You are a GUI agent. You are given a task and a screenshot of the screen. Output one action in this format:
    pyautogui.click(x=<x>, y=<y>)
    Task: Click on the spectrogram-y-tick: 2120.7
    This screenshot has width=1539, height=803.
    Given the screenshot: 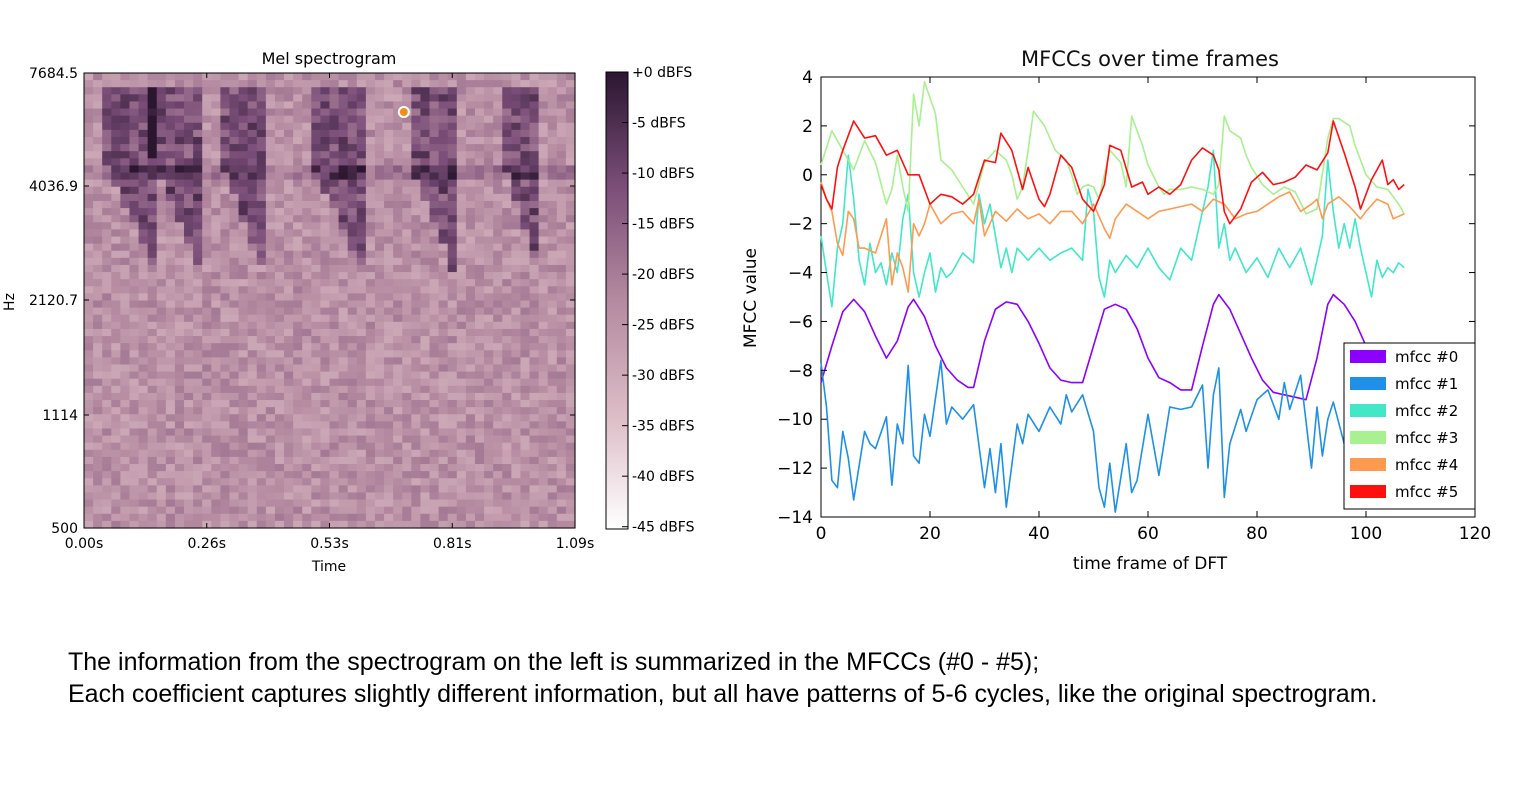 What is the action you would take?
    pyautogui.click(x=302, y=301)
    